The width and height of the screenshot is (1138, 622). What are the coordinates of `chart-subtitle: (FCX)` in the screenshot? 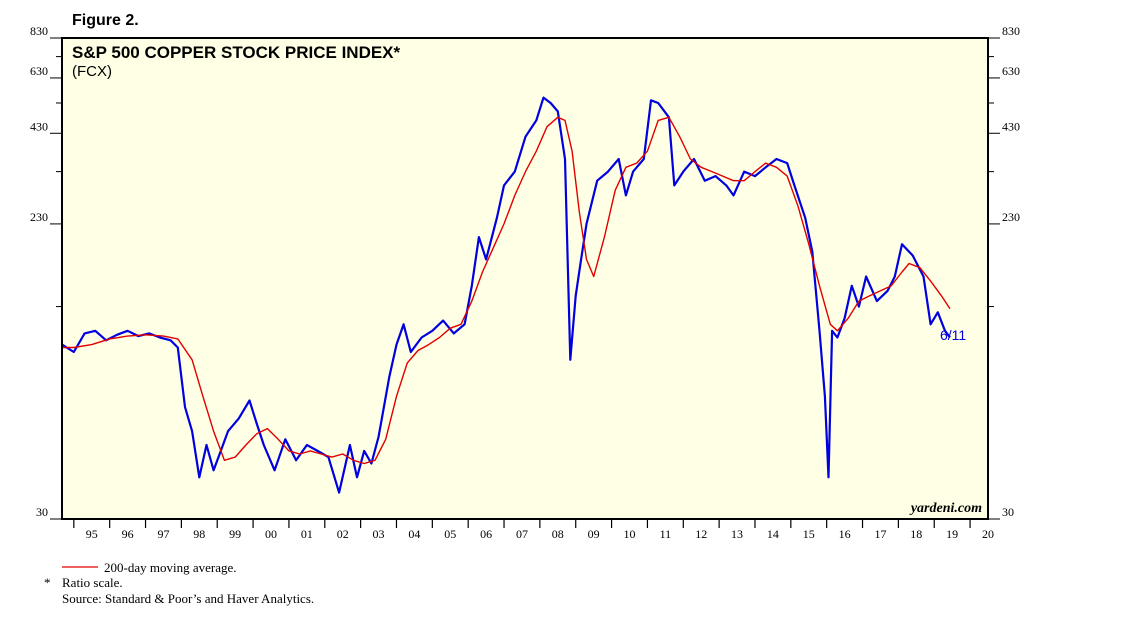 It's located at (92, 71).